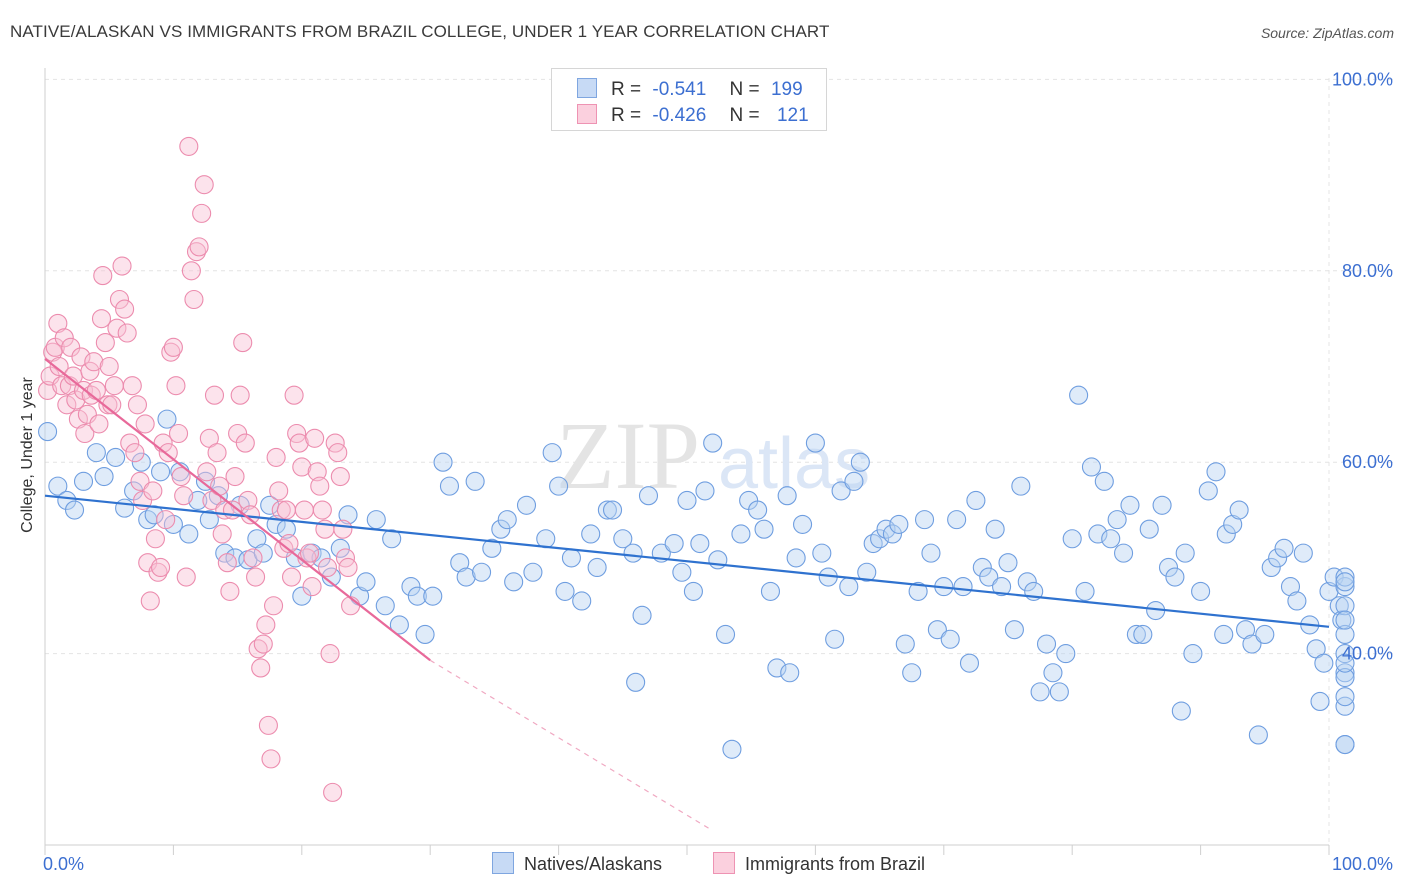 This screenshot has height=892, width=1406. Describe the element at coordinates (786, 89) in the screenshot. I see `legend-n-value: 199` at that location.